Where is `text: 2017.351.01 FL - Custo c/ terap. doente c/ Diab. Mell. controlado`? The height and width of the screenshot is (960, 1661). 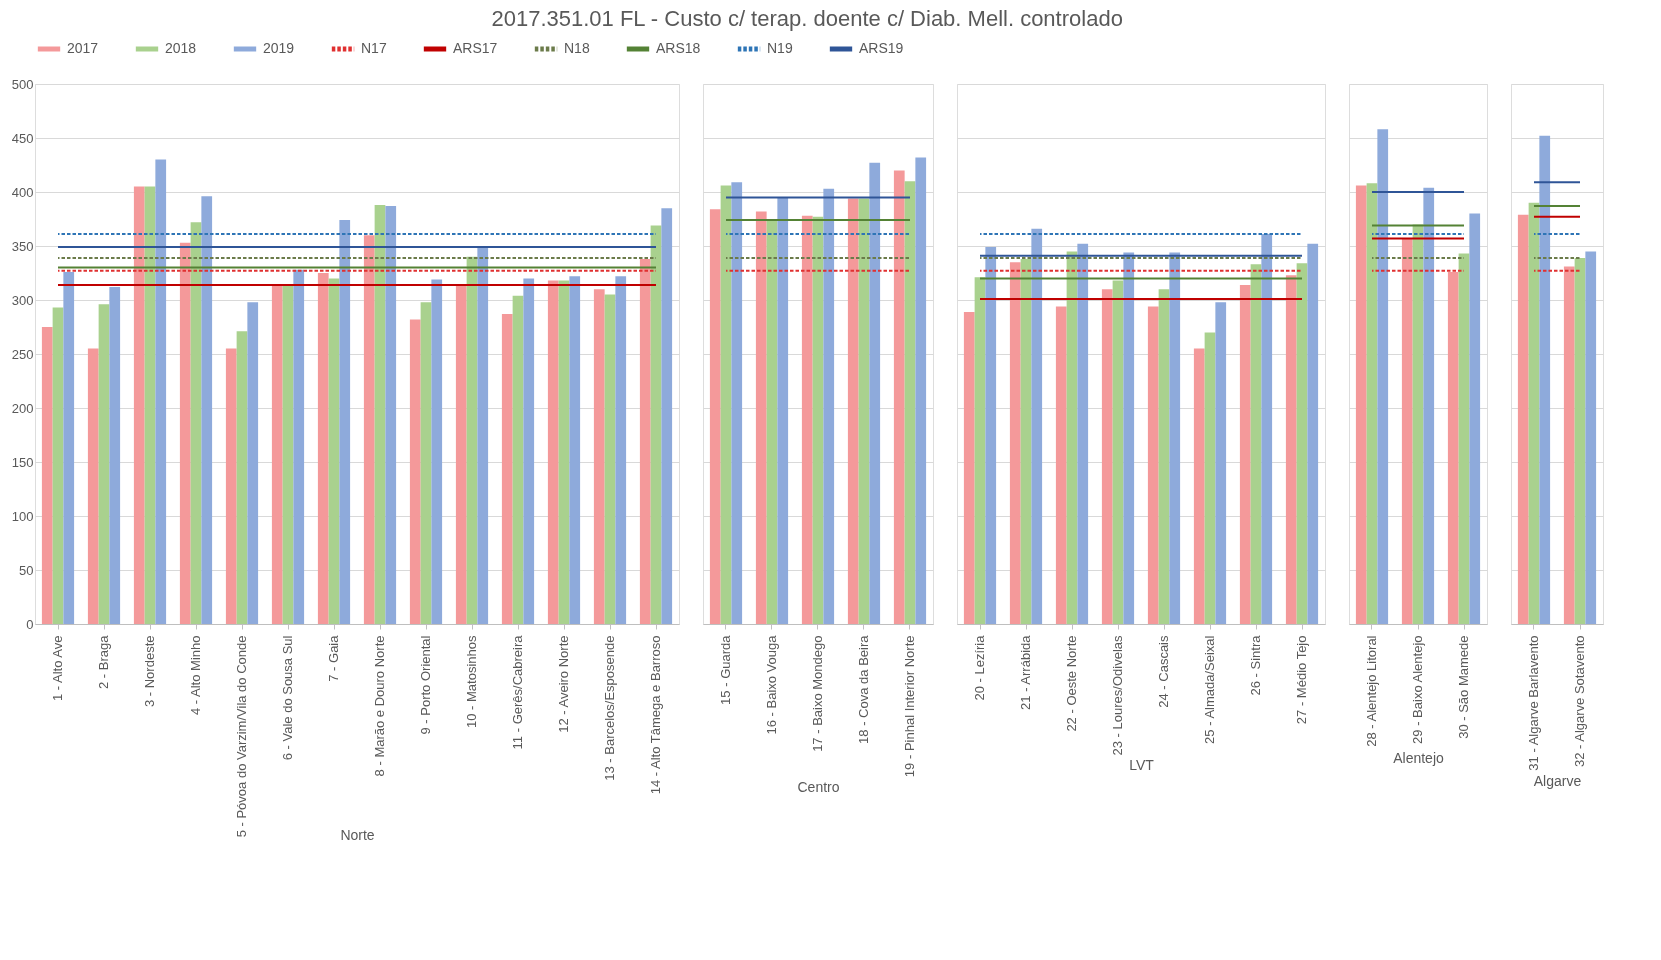
text: 2017.351.01 FL - Custo c/ terap. doente c/ Diab. Mell. controlado is located at coordinates (807, 18).